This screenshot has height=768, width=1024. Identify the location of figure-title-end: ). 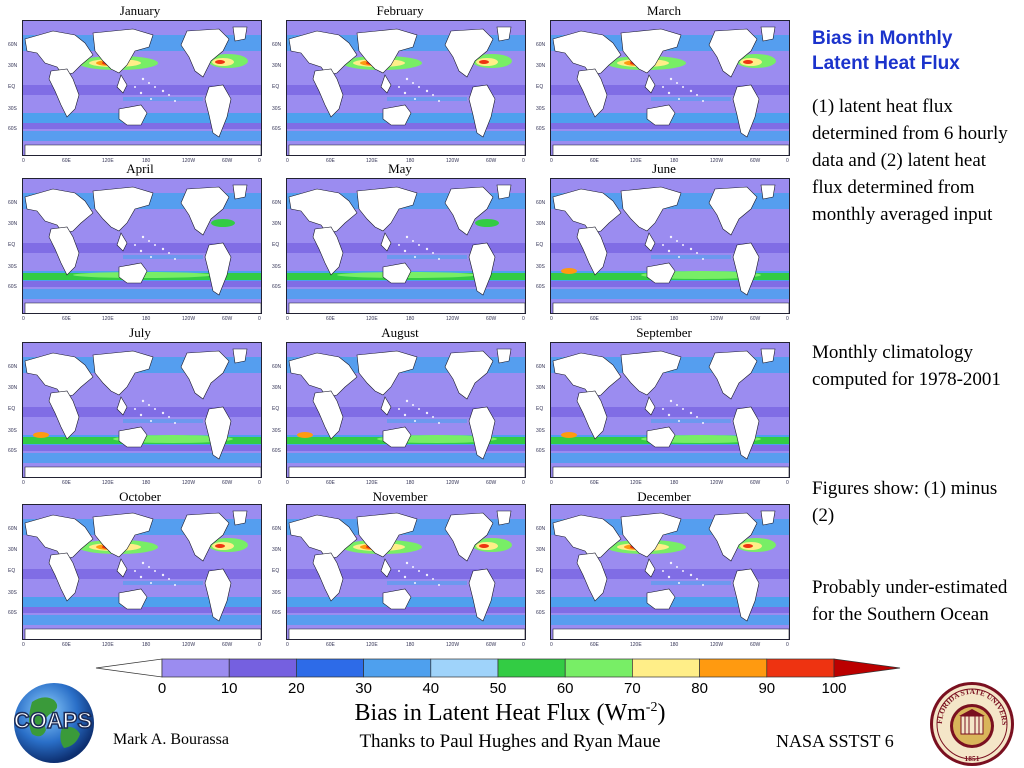
(661, 713).